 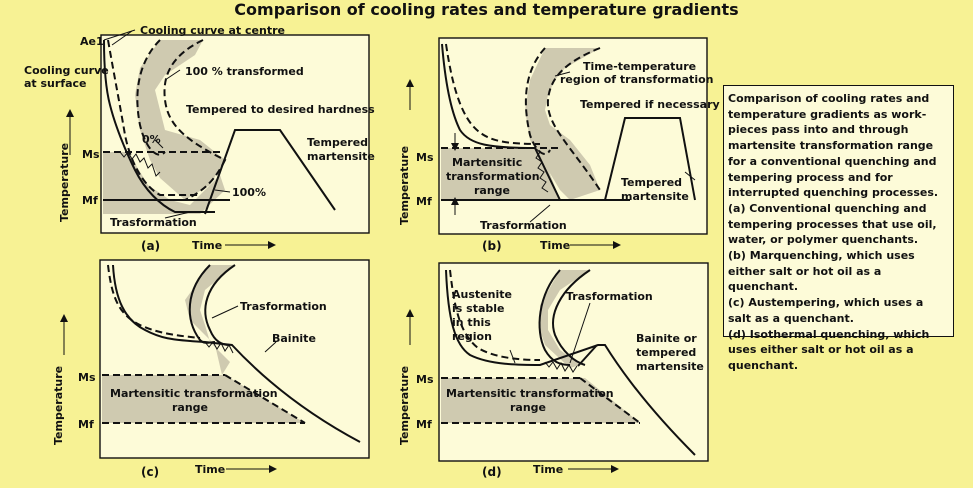 What do you see at coordinates (424, 201) in the screenshot?
I see `panel-b-mf: Mf` at bounding box center [424, 201].